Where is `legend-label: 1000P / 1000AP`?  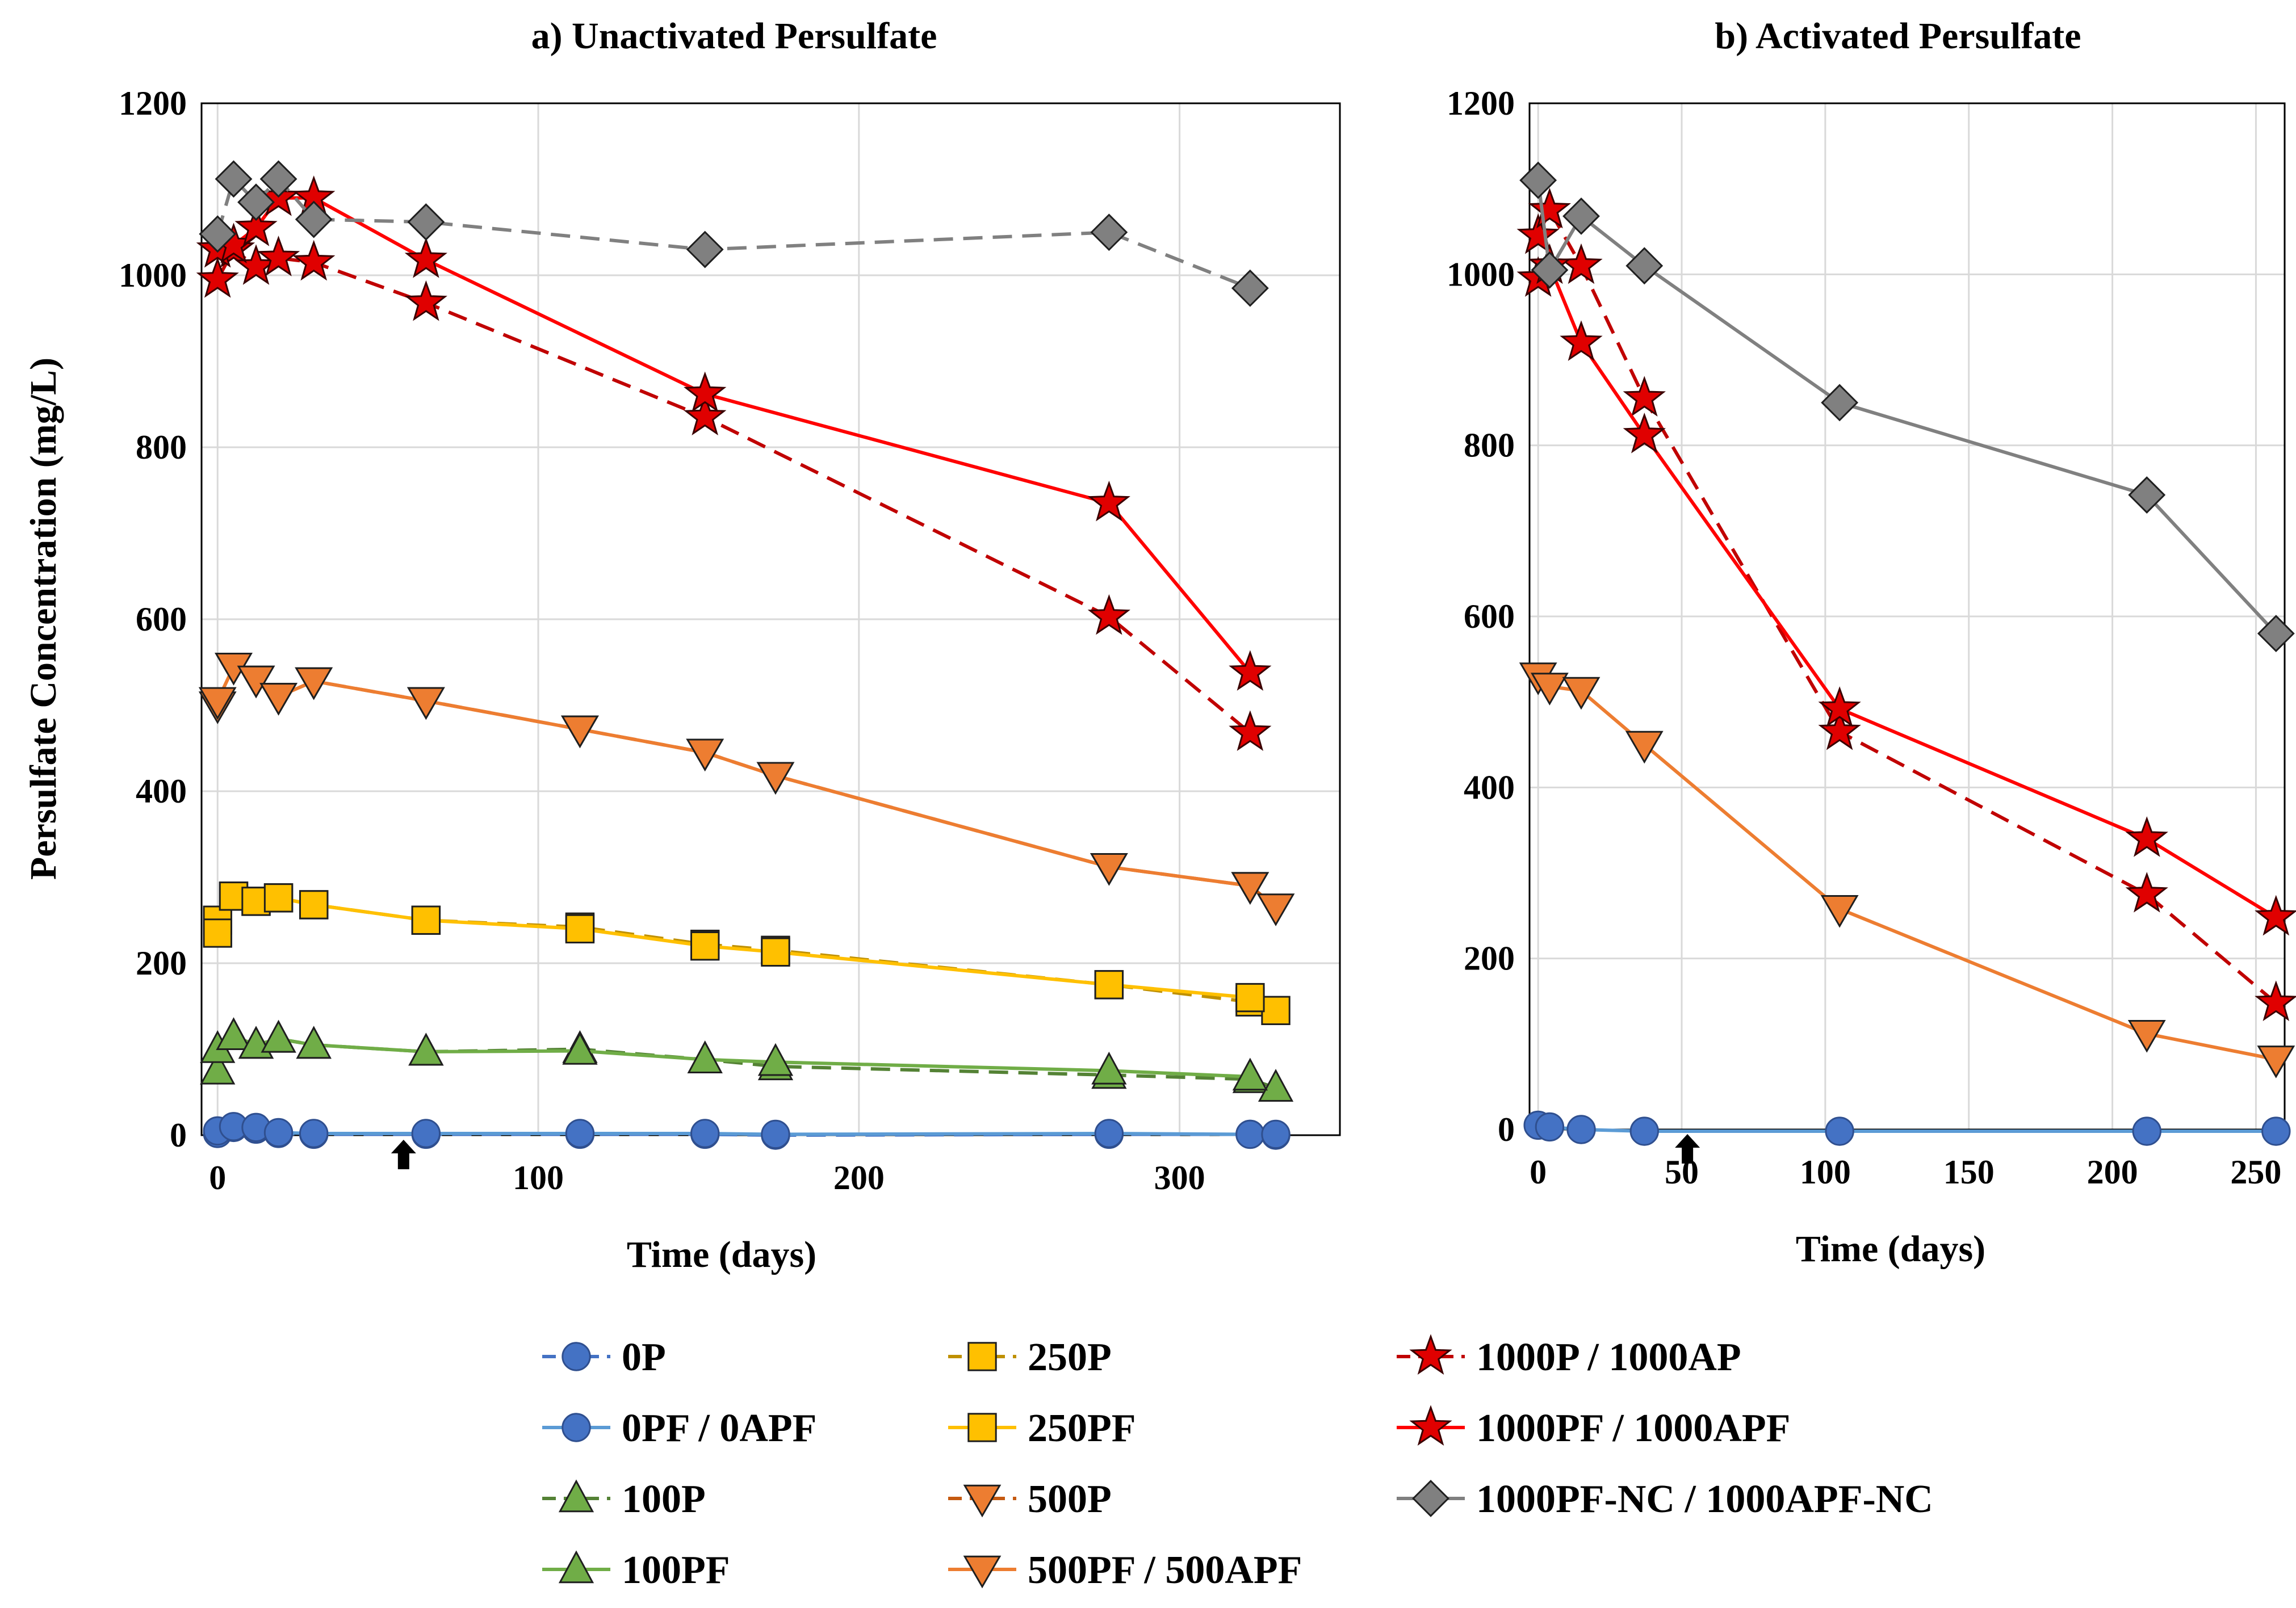 legend-label: 1000P / 1000AP is located at coordinates (1609, 1357).